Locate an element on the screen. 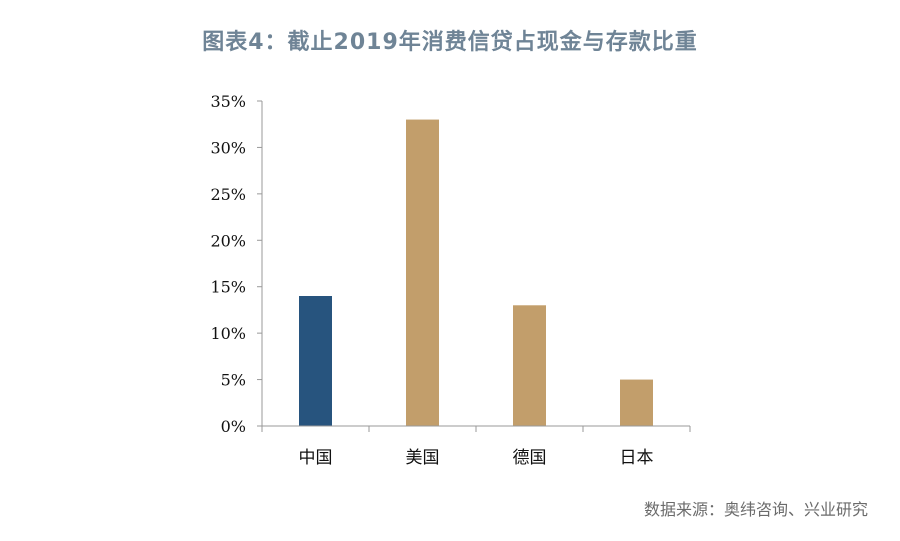 Image resolution: width=900 pixels, height=541 pixels. y-tick-label: 15% is located at coordinates (228, 287).